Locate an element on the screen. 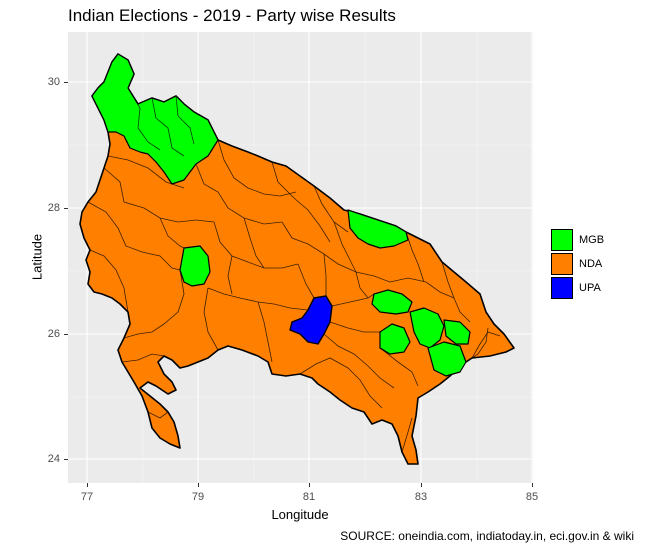 The image size is (649, 549). y-tick-label: 26 is located at coordinates (53, 334).